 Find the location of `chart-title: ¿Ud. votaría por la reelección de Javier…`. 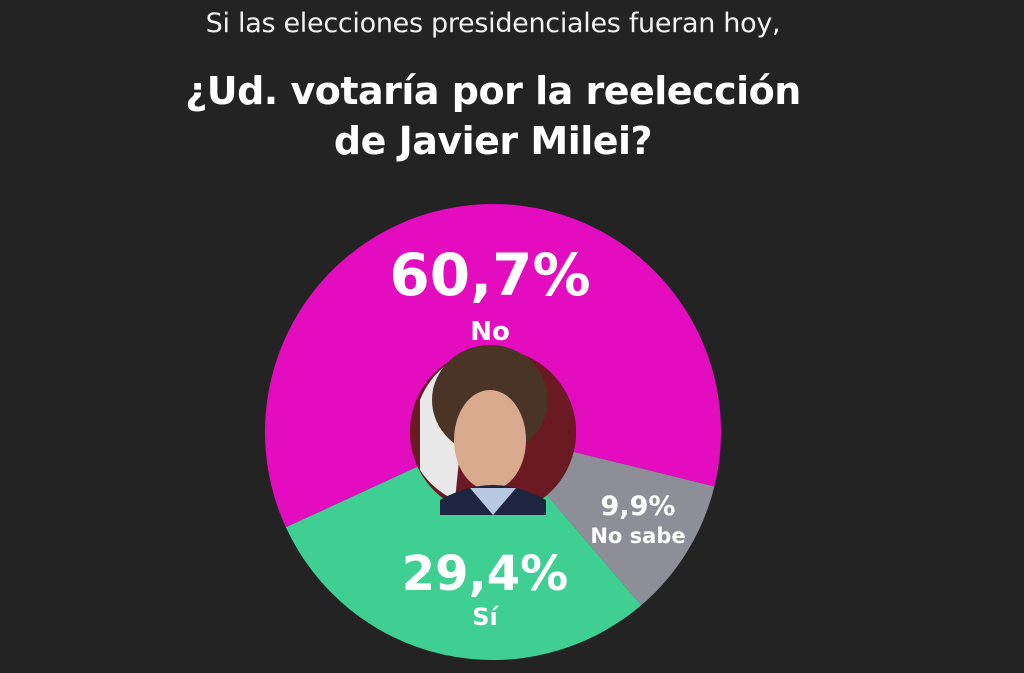

chart-title: ¿Ud. votaría por la reelección de Javier… is located at coordinates (493, 116).